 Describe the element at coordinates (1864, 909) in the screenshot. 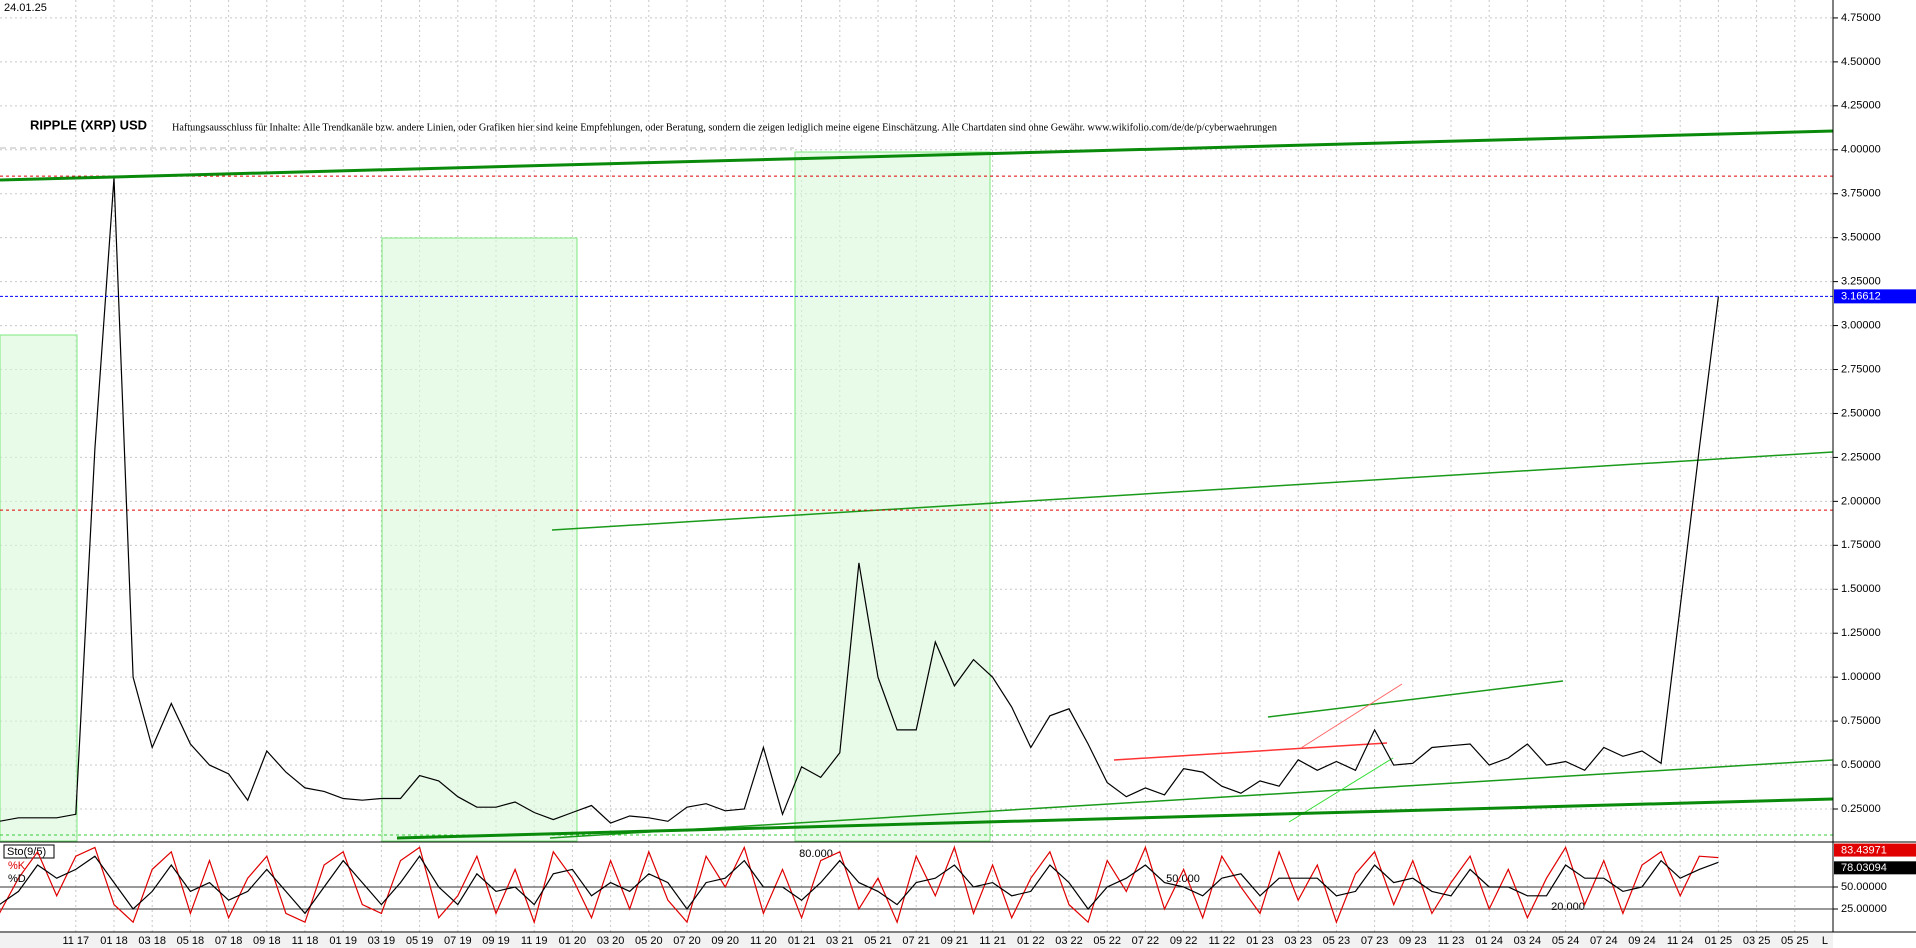

I see `y-tick-label: 25.00000` at that location.